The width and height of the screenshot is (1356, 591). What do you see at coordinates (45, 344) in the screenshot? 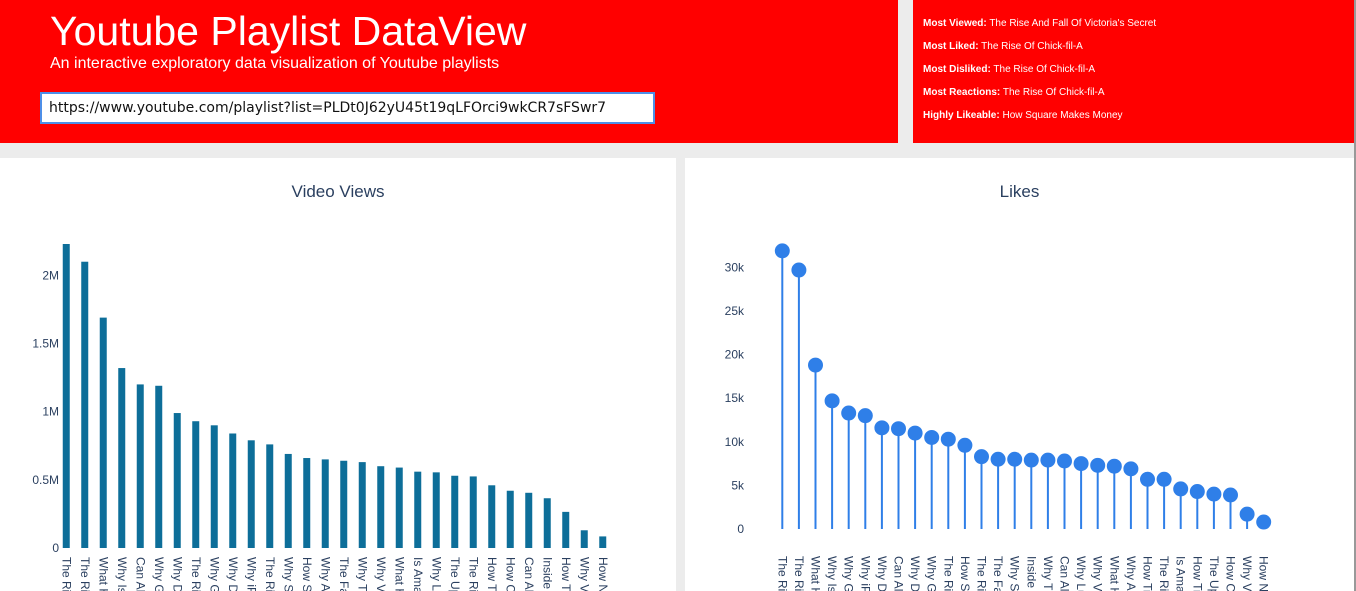
I see `y-tick-label: 1.5M` at bounding box center [45, 344].